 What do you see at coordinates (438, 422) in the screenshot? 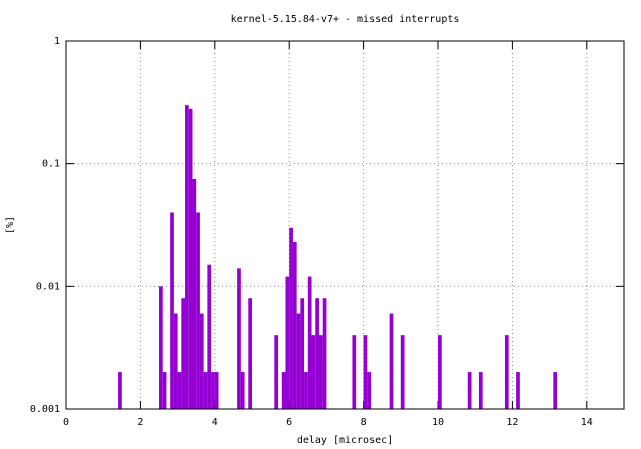
I see `x-tick-label: 10` at bounding box center [438, 422].